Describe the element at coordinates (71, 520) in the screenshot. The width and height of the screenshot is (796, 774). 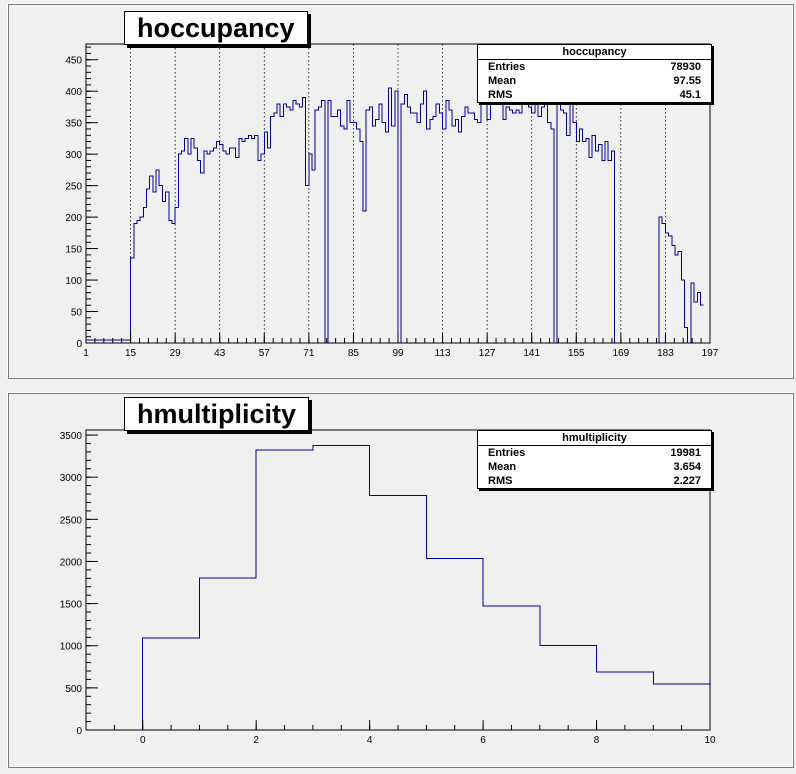
I see `y-tick-label: 2500` at that location.